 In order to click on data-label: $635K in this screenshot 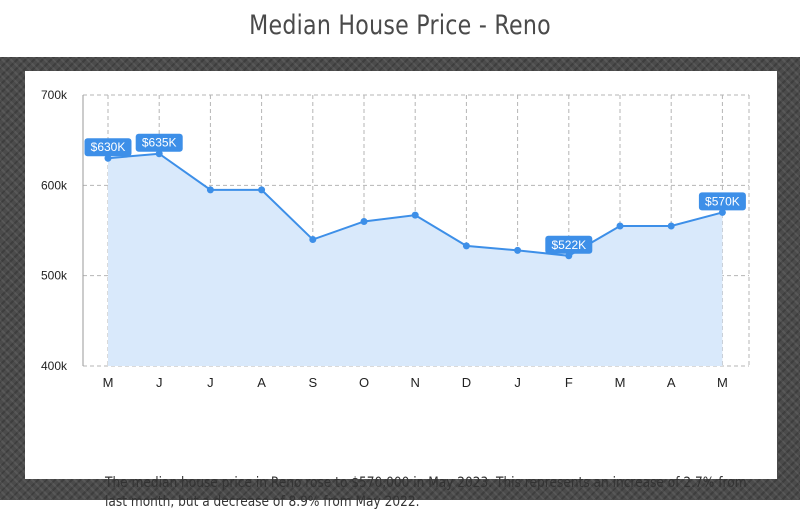, I will do `click(159, 143)`.